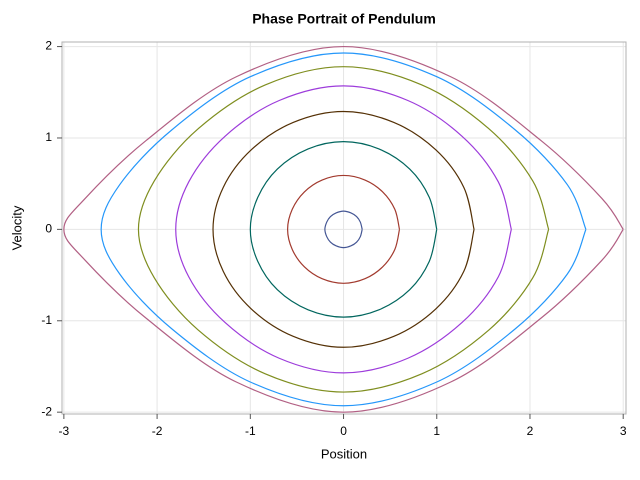 Image resolution: width=640 pixels, height=480 pixels. I want to click on y-tick-label: 1, so click(48, 137).